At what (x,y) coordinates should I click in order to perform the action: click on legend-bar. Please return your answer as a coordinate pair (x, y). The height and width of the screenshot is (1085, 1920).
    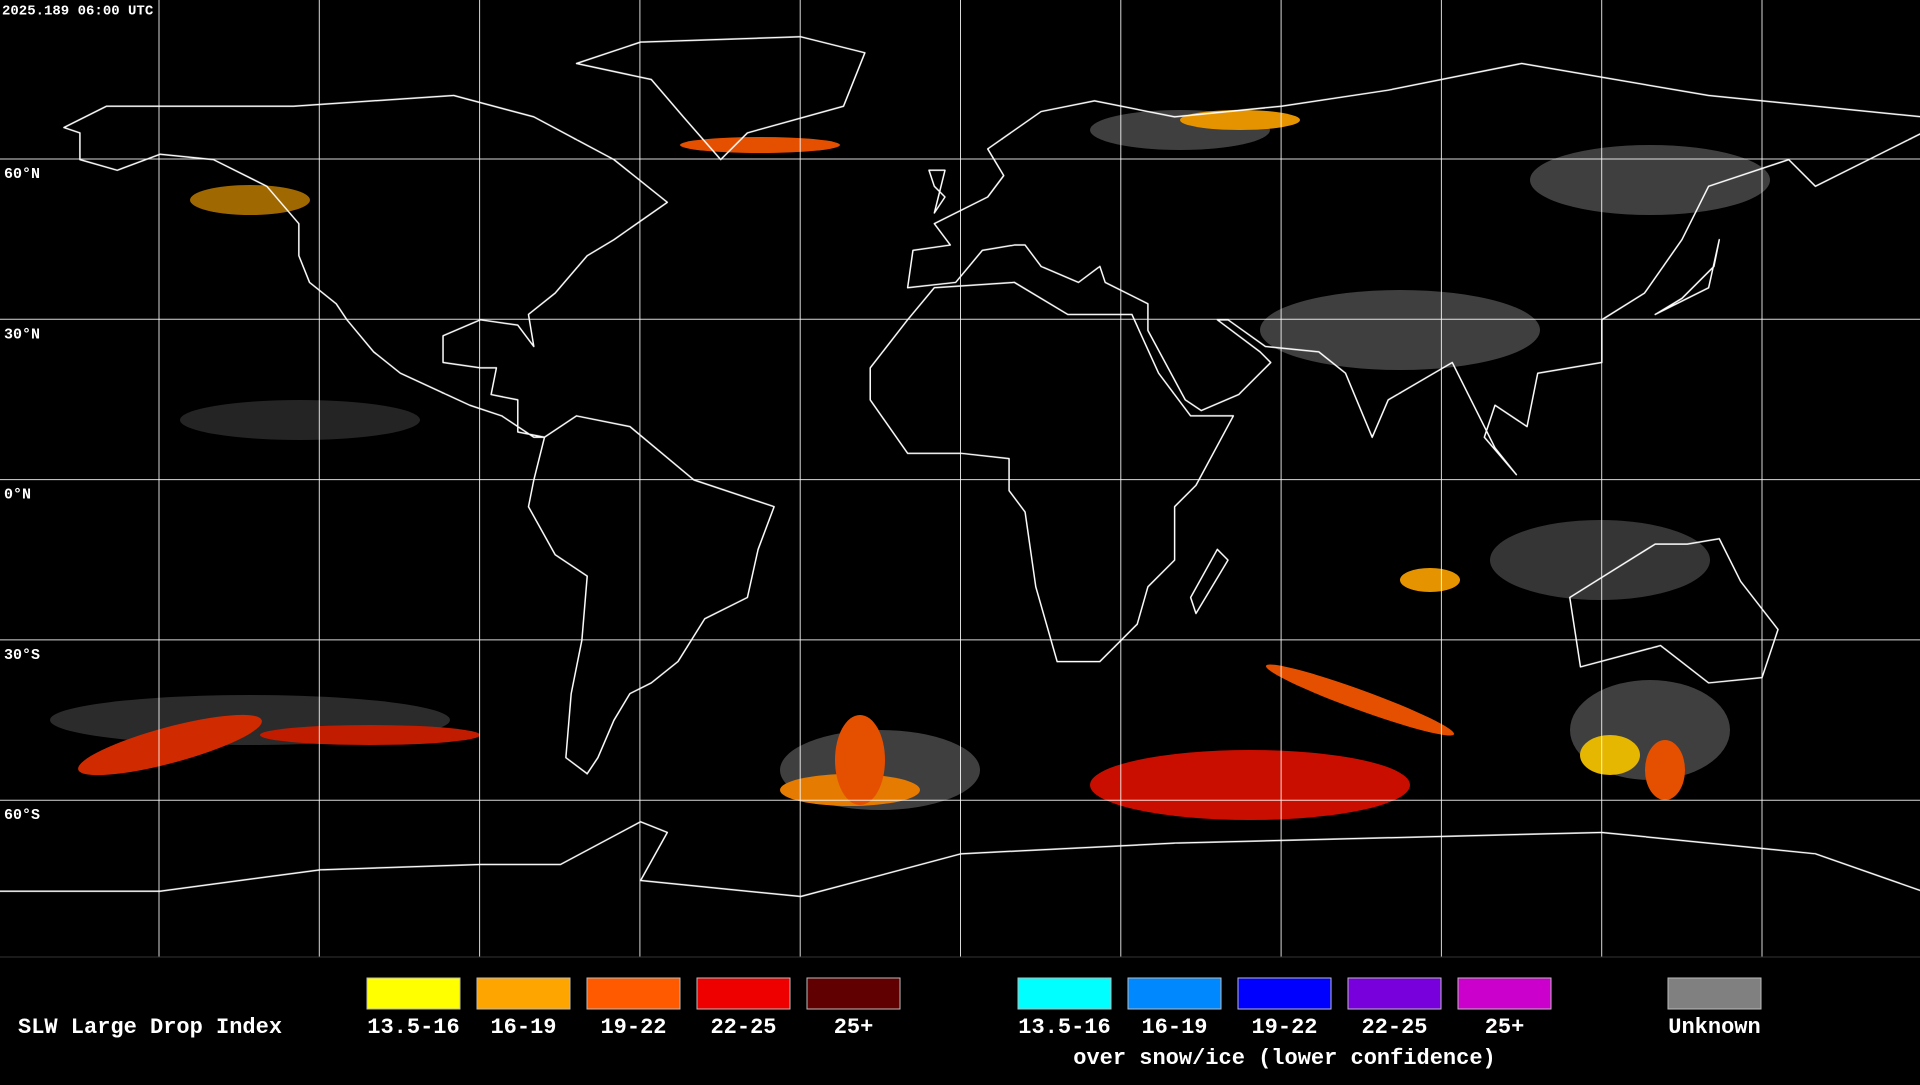
    Looking at the image, I should click on (960, 1018).